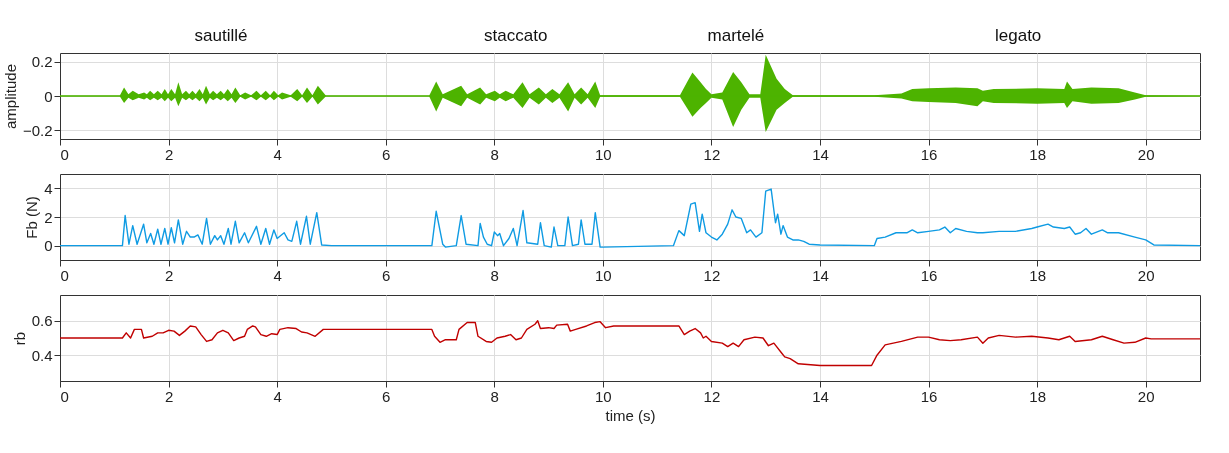 The image size is (1229, 453). I want to click on y-axis-title: Fb (N), so click(32, 217).